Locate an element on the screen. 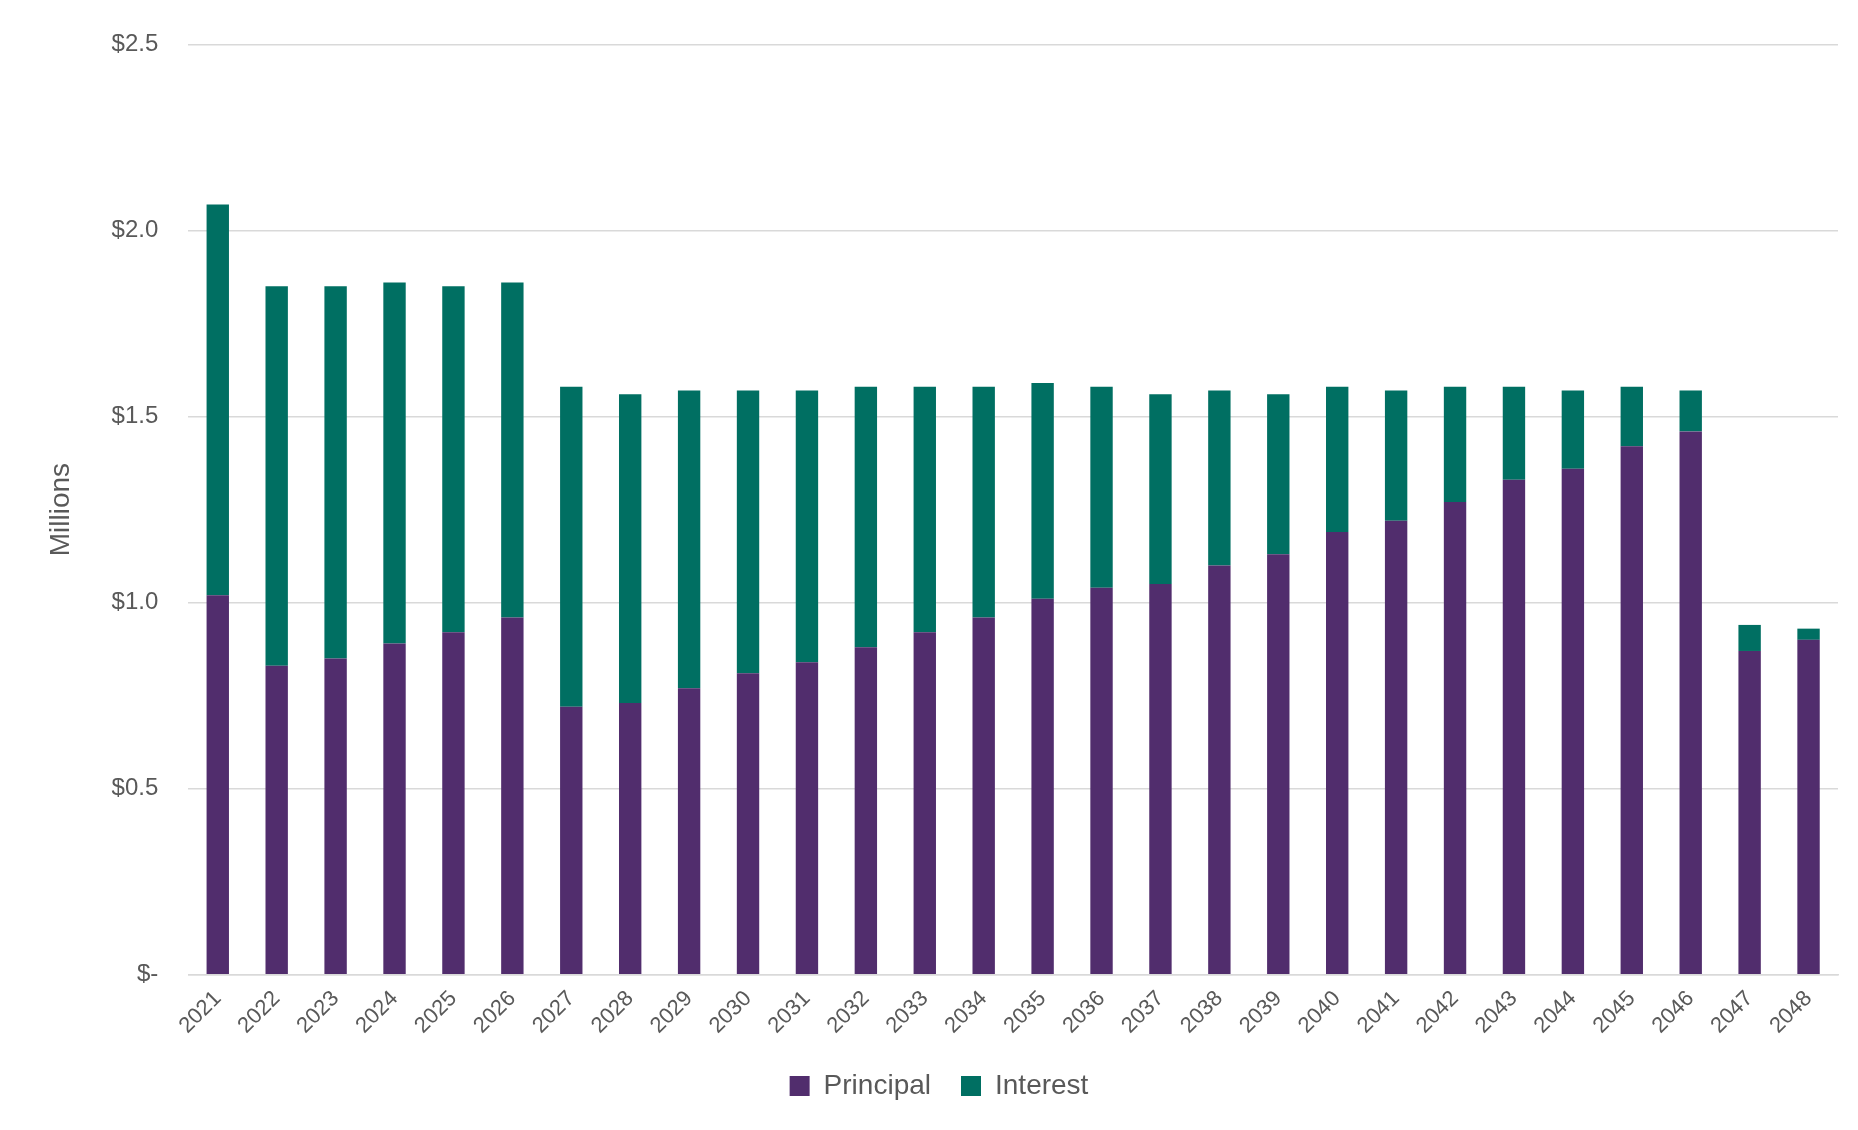 The image size is (1858, 1130). y-tick-label: $- is located at coordinates (147, 973).